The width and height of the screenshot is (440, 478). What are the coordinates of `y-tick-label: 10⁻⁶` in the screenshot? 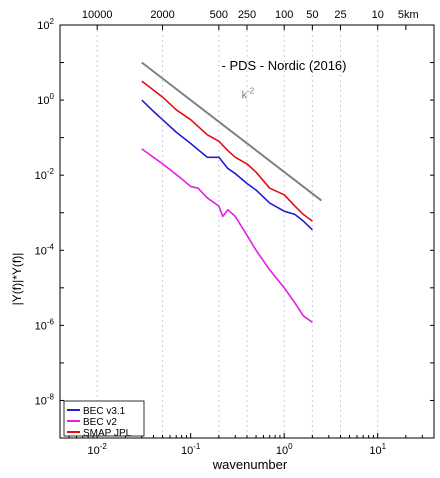 It's located at (45, 324).